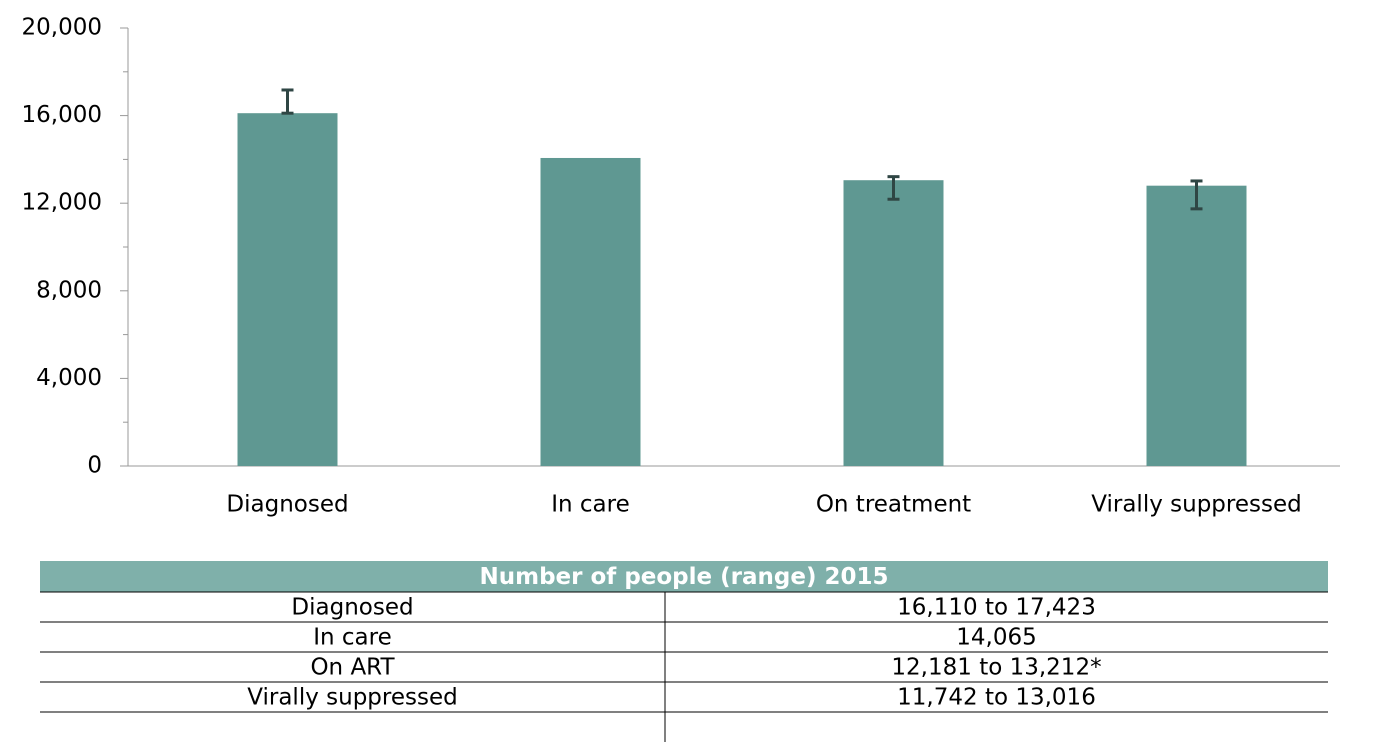  What do you see at coordinates (94, 466) in the screenshot?
I see `y-tick-label: 0` at bounding box center [94, 466].